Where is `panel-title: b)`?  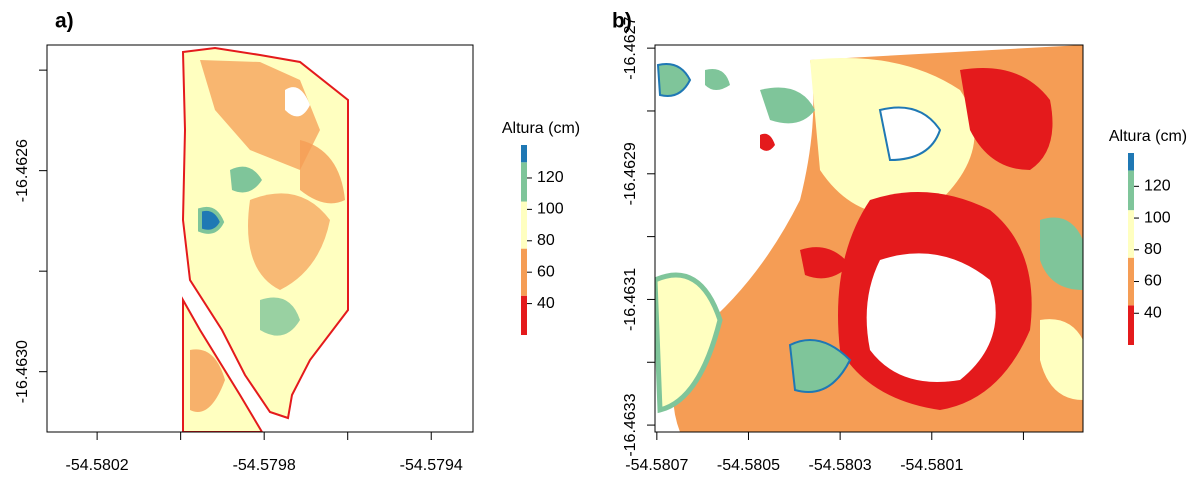
panel-title: b) is located at coordinates (622, 21).